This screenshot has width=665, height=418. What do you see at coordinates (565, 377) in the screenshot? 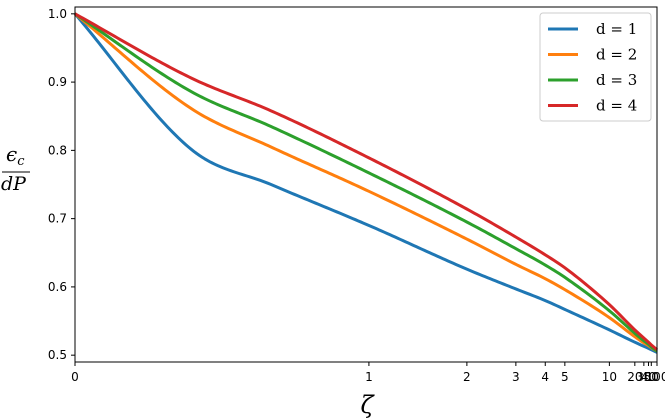
I see `x-tick-label: 5` at bounding box center [565, 377].